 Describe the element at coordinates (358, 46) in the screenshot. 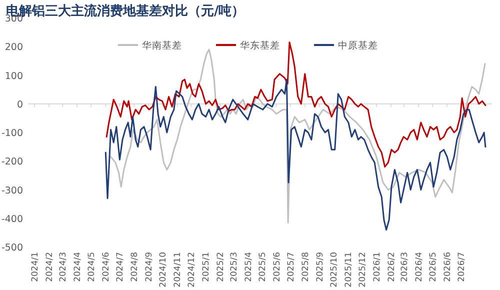

I see `legend-label: 中原基差` at that location.